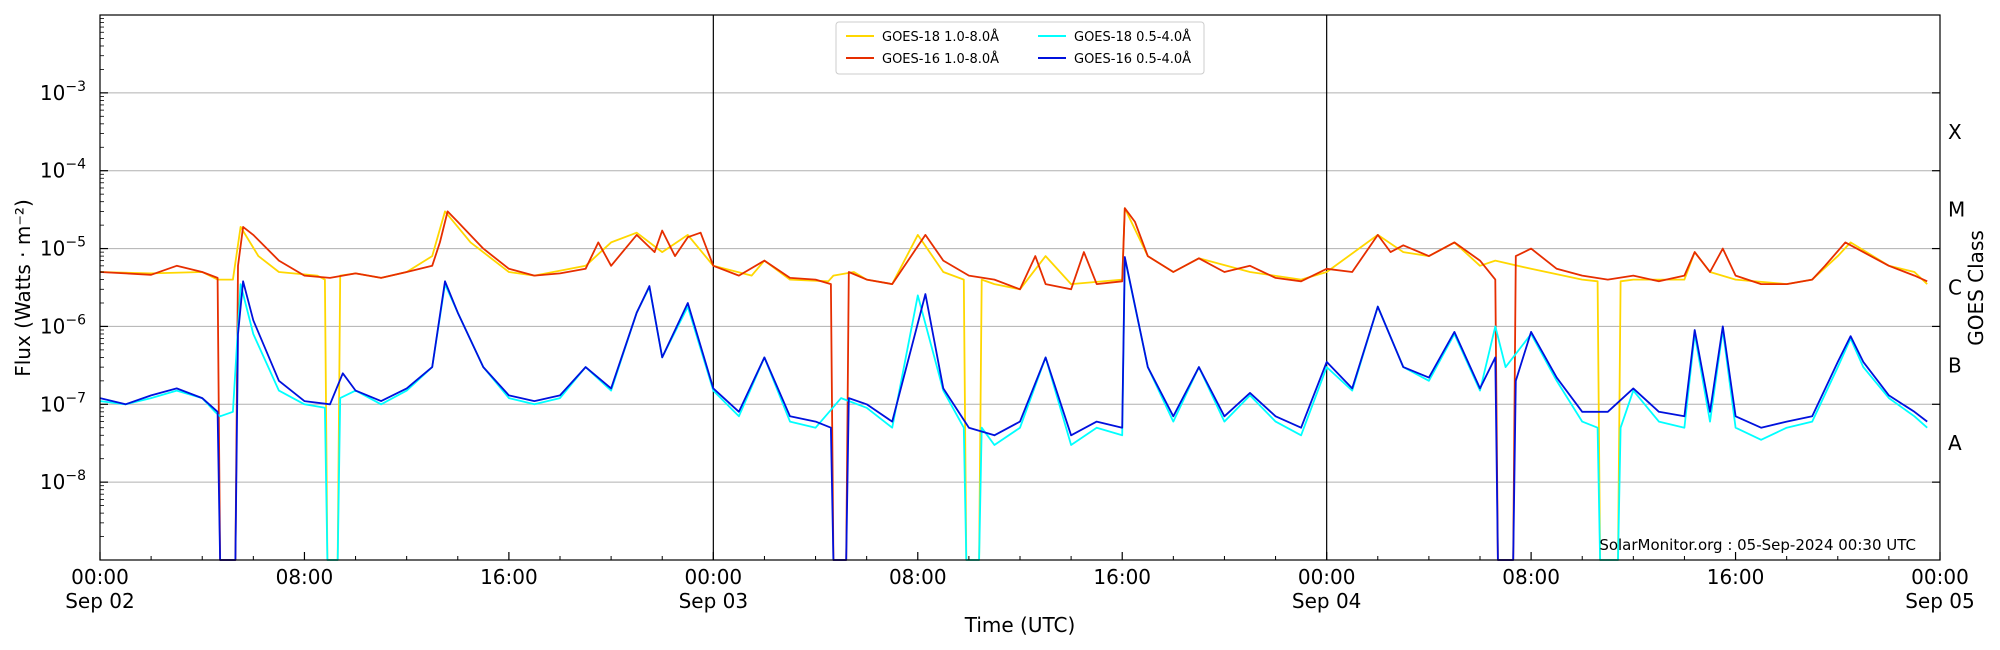  What do you see at coordinates (63, 403) in the screenshot?
I see `y-tick-label: 10⁻⁷` at bounding box center [63, 403].